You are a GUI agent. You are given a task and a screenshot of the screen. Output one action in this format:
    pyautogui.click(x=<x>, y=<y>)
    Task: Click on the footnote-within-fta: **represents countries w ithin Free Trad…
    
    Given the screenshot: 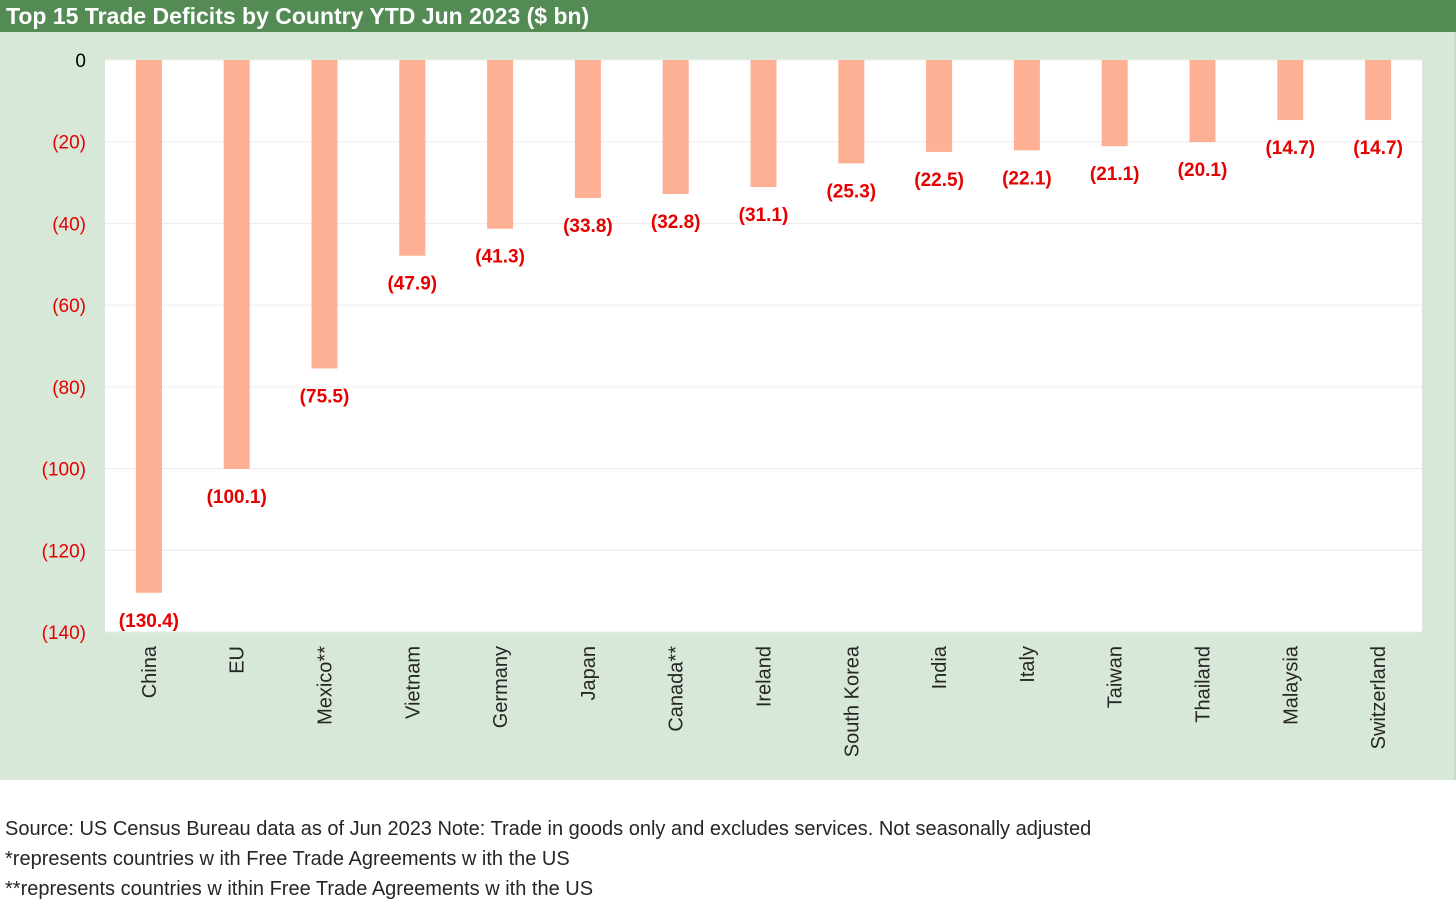 What is the action you would take?
    pyautogui.click(x=299, y=889)
    